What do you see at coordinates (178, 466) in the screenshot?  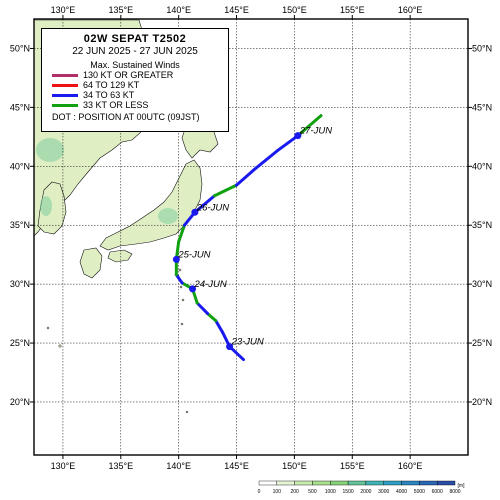 I see `lon-tick-label-bottom: 140°E` at bounding box center [178, 466].